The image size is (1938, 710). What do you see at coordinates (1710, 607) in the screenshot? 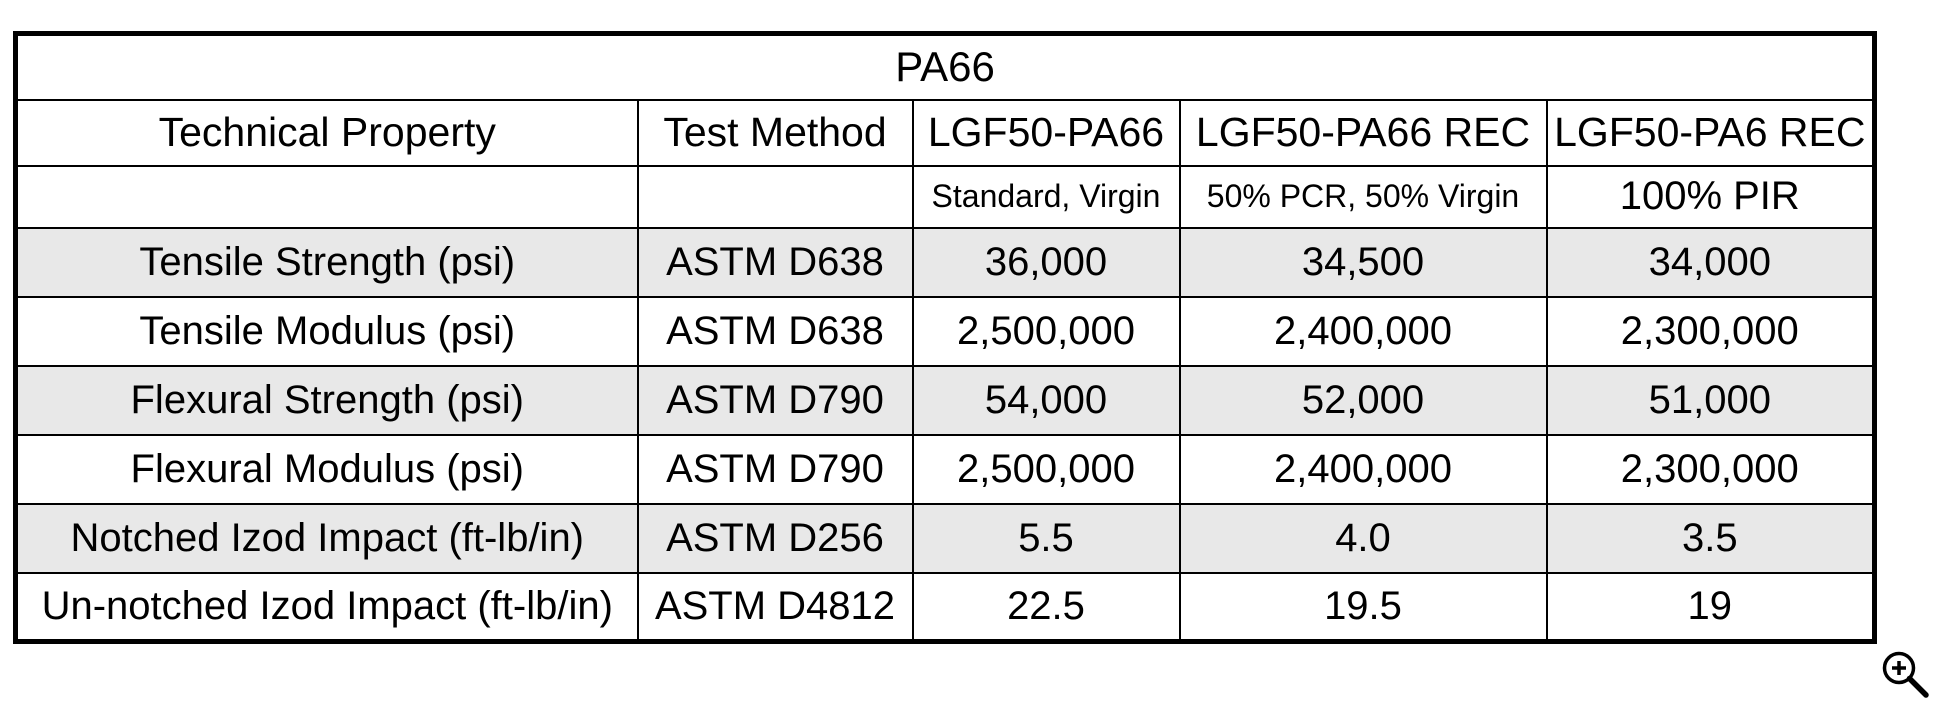
I see `value-cell: 19` at bounding box center [1710, 607].